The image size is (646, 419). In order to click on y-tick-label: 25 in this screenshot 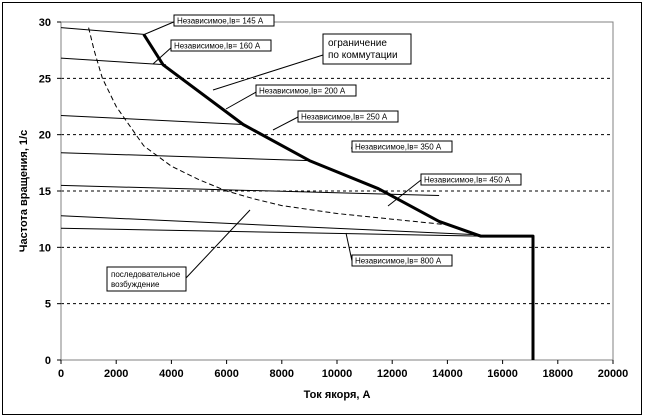, I will do `click(45, 79)`.